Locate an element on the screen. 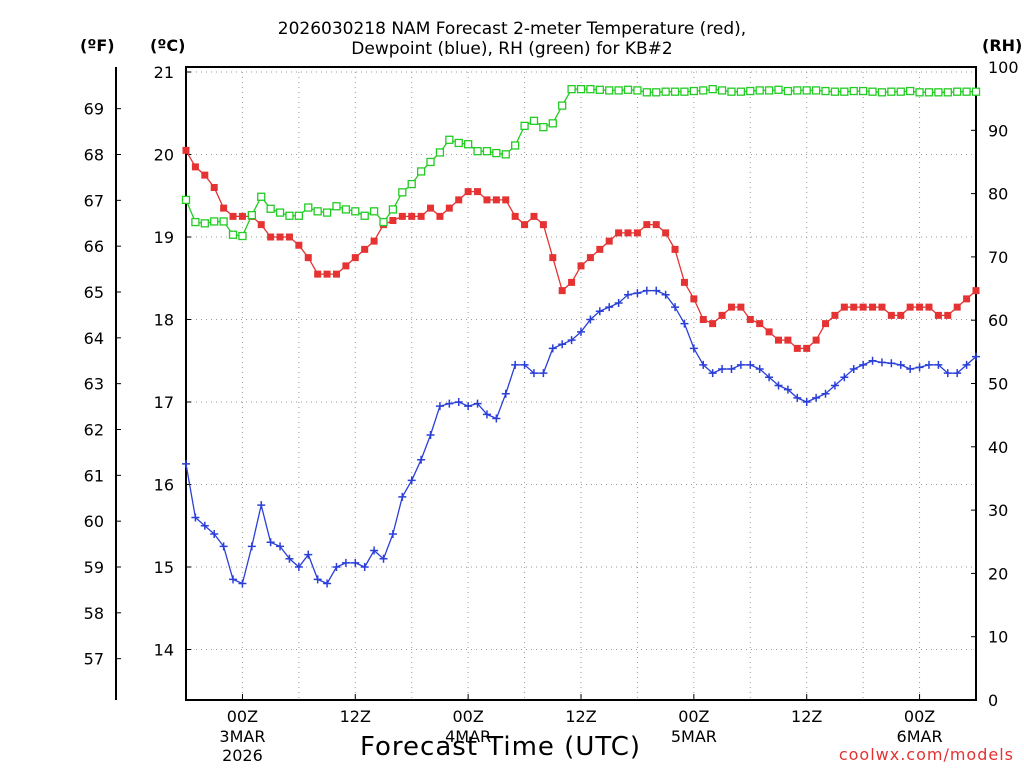  fahrenheit-tick-label: 61 is located at coordinates (94, 475).